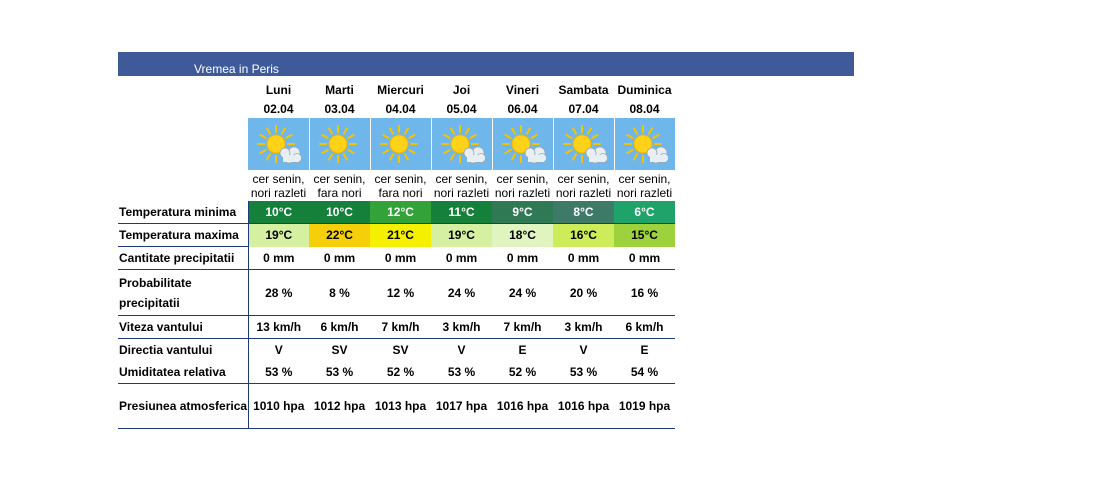  What do you see at coordinates (183, 349) in the screenshot?
I see `row-label: Directia vantului` at bounding box center [183, 349].